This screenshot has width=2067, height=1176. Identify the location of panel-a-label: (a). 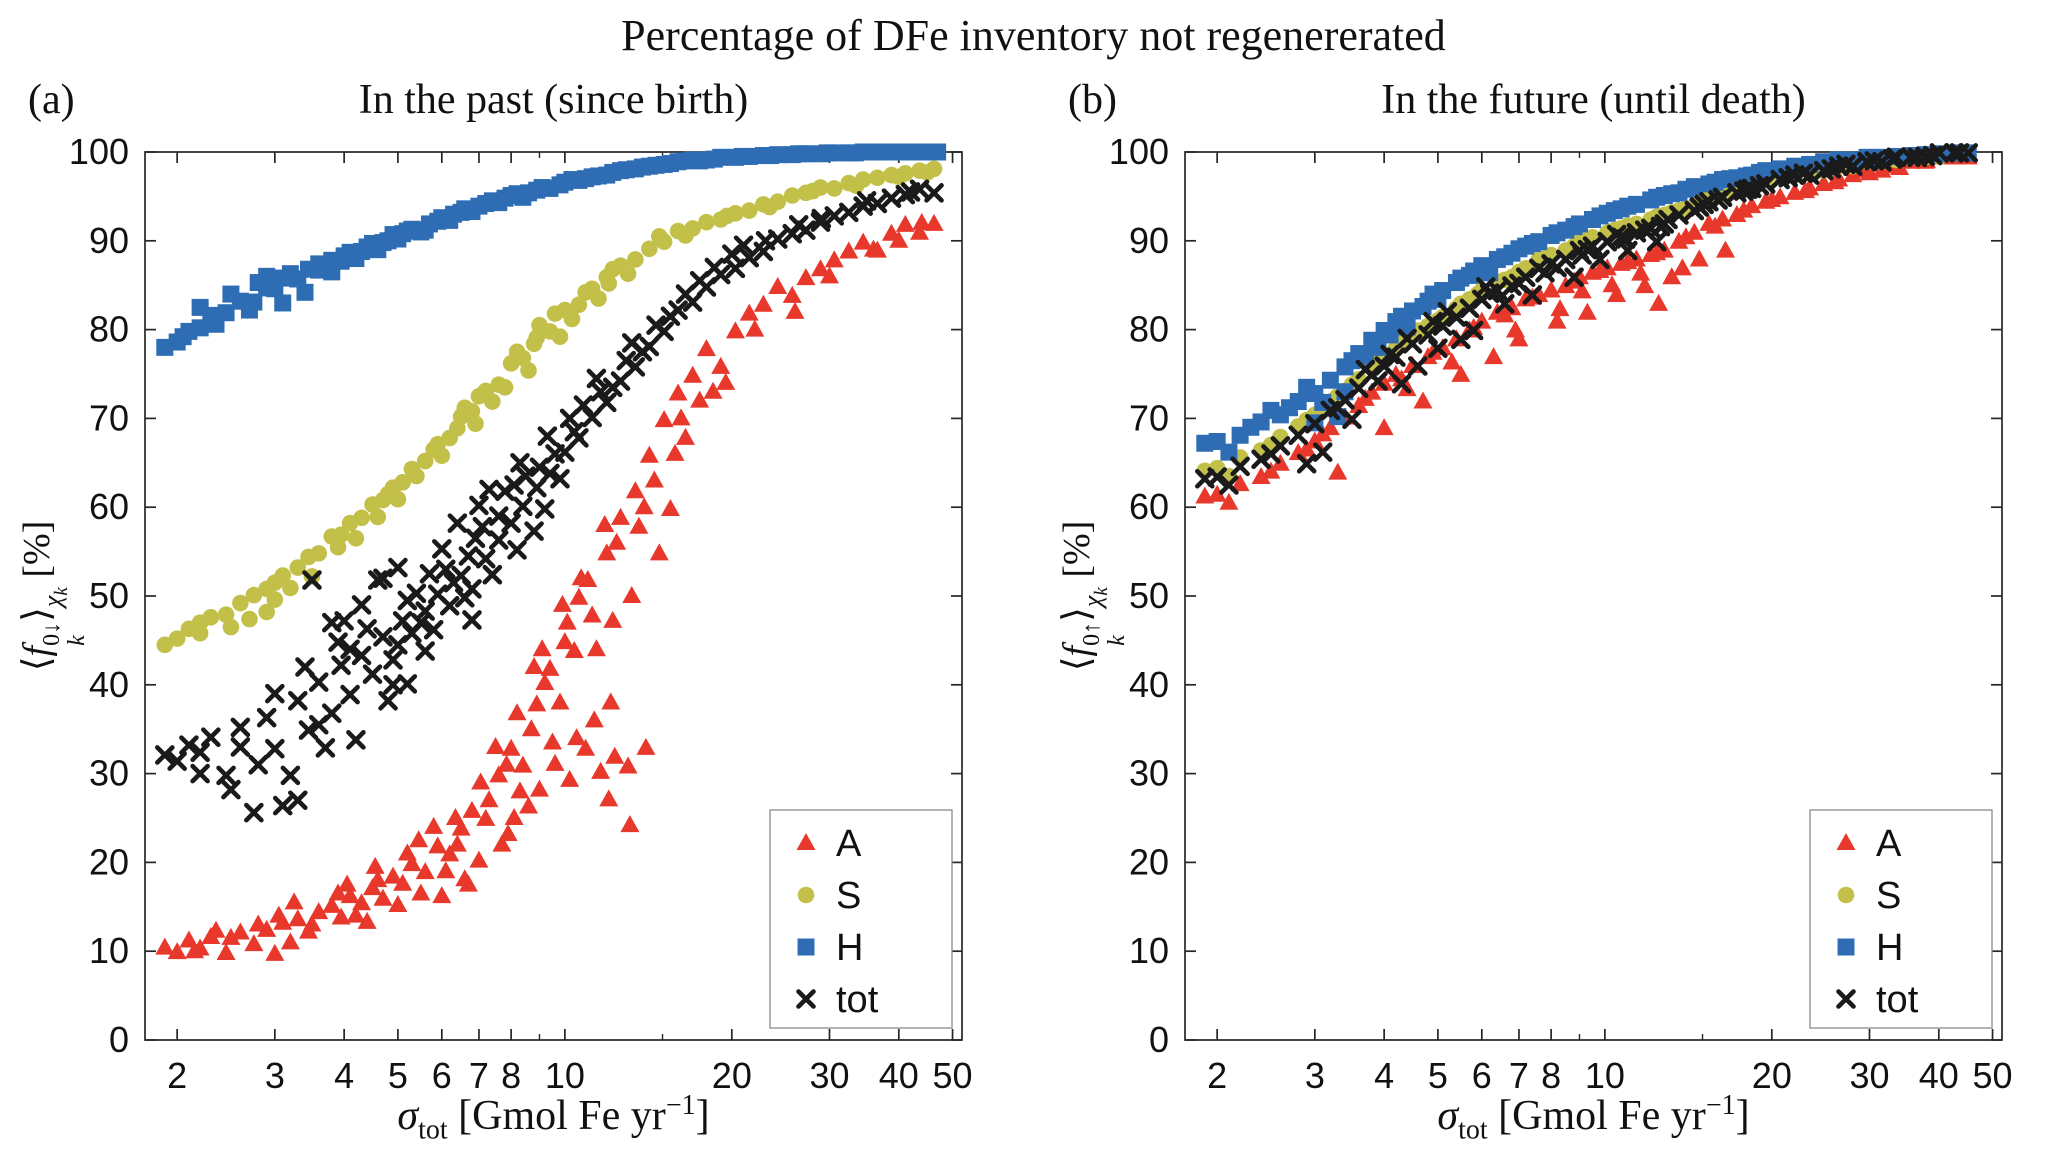
(51, 100).